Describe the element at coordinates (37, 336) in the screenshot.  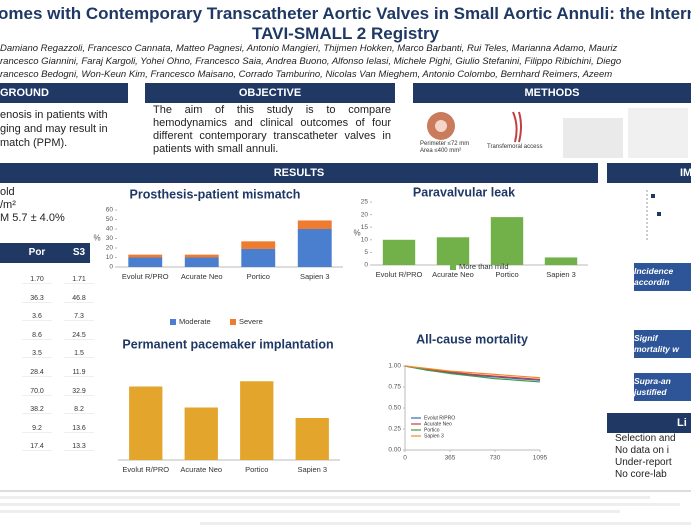
I see `table-cell: 8.6` at that location.